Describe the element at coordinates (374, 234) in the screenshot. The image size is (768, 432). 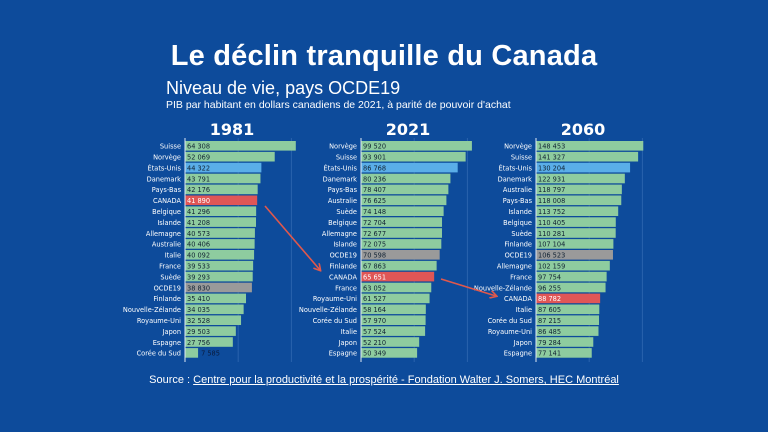
I see `value-label: 72 677` at that location.